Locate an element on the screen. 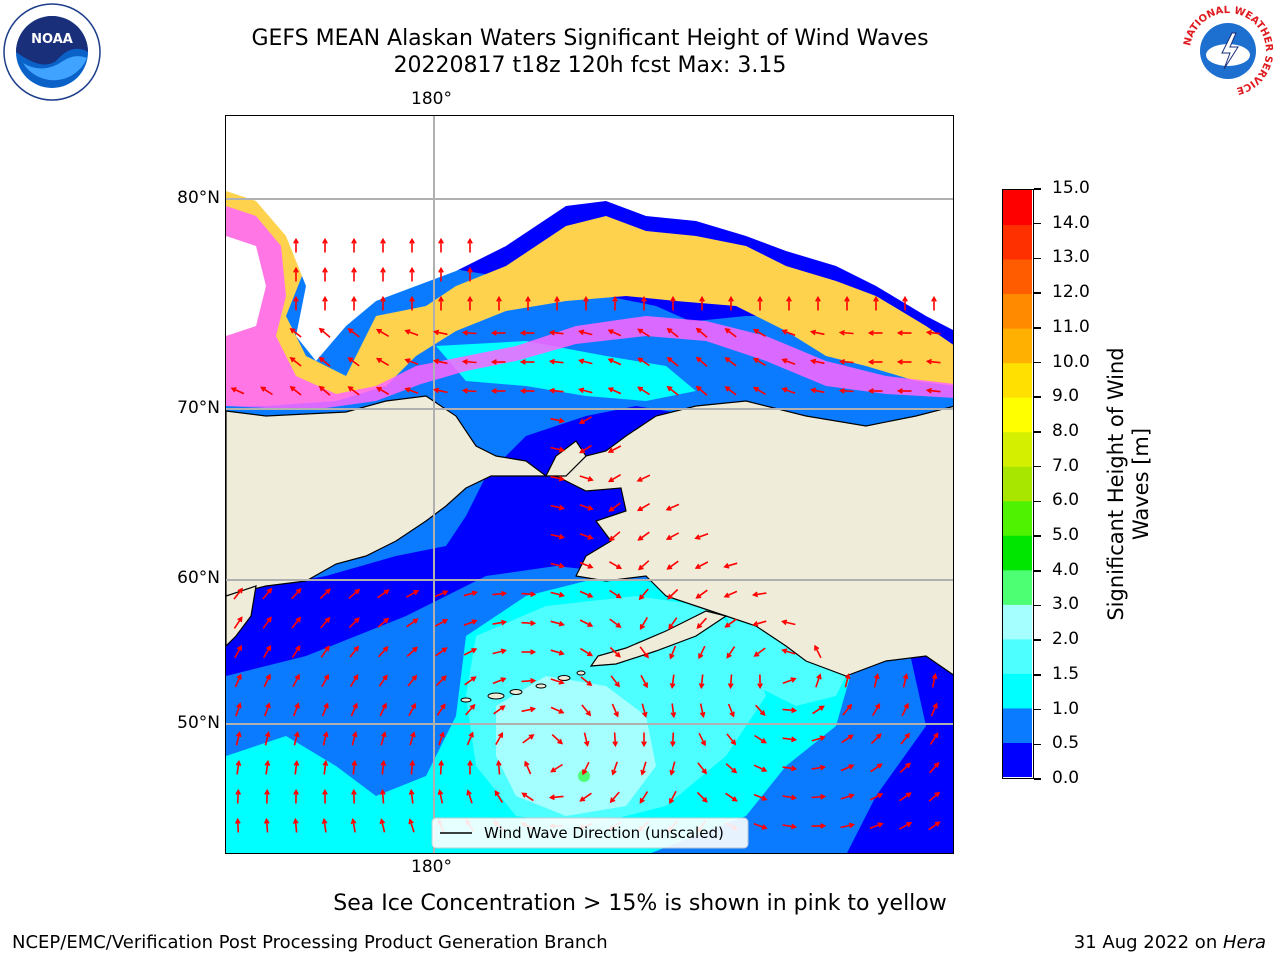 The height and width of the screenshot is (960, 1280). colorbar-tick-label: 9.0 is located at coordinates (1066, 396).